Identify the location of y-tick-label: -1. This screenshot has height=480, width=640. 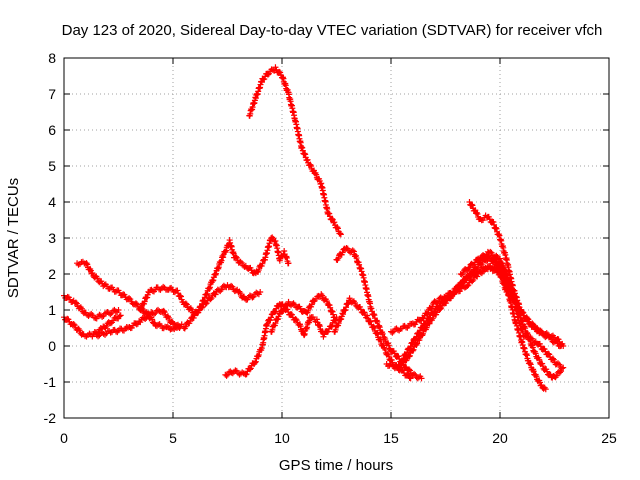
(50, 382).